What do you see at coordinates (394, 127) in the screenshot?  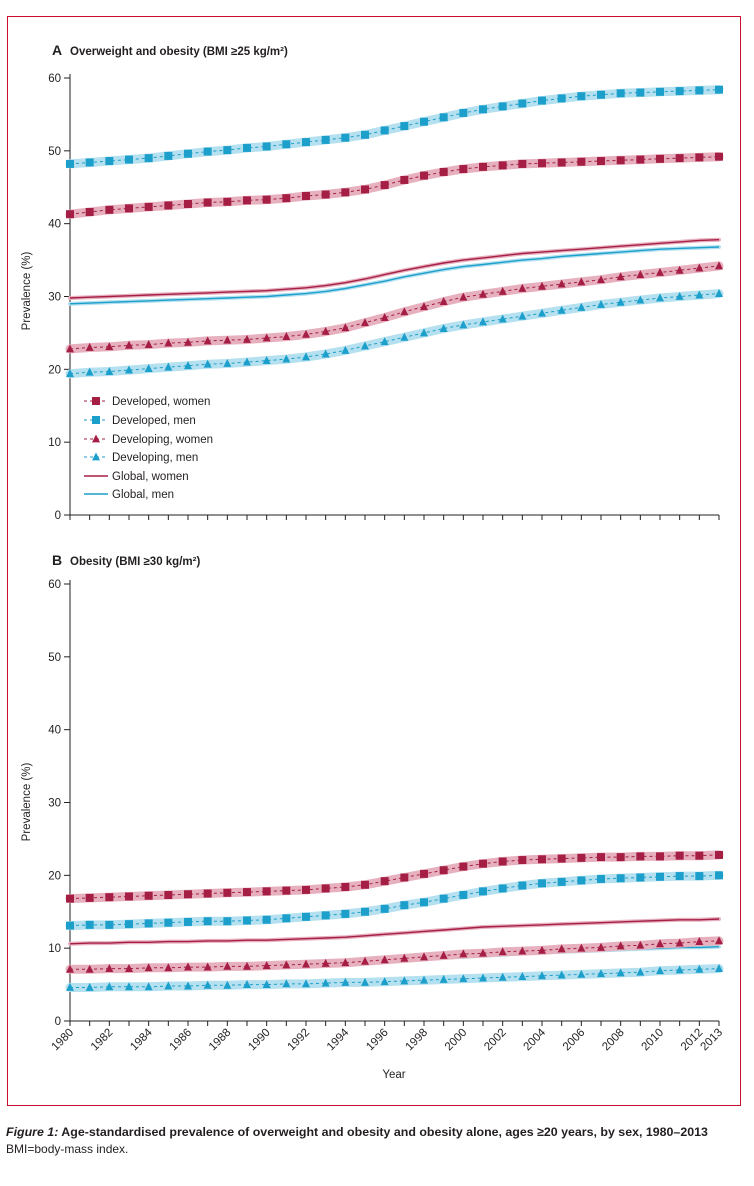 I see `panel-a-series-developed-men` at bounding box center [394, 127].